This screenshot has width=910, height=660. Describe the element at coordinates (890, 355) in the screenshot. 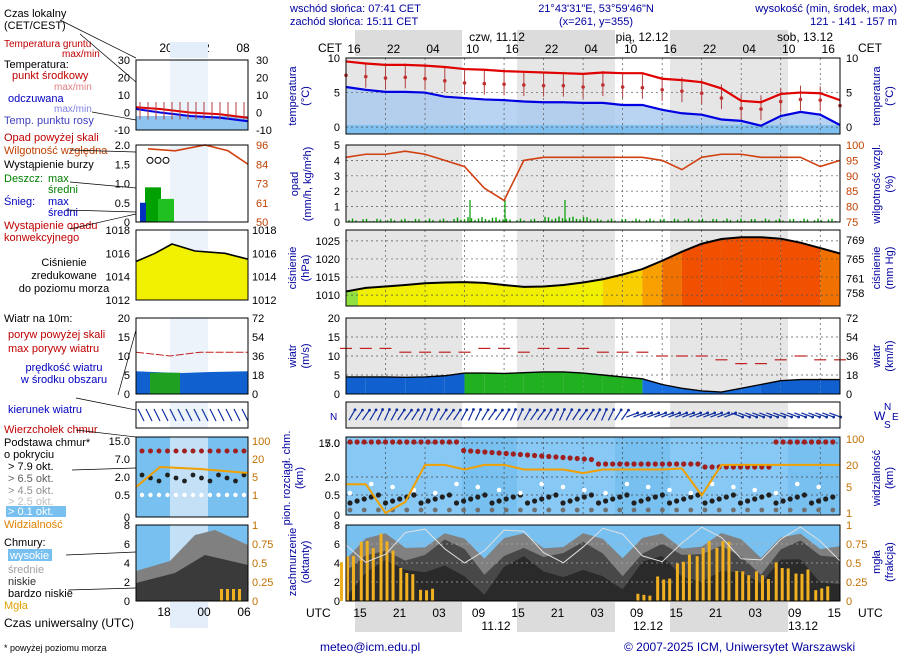

I see `label-line: (km/h)` at that location.